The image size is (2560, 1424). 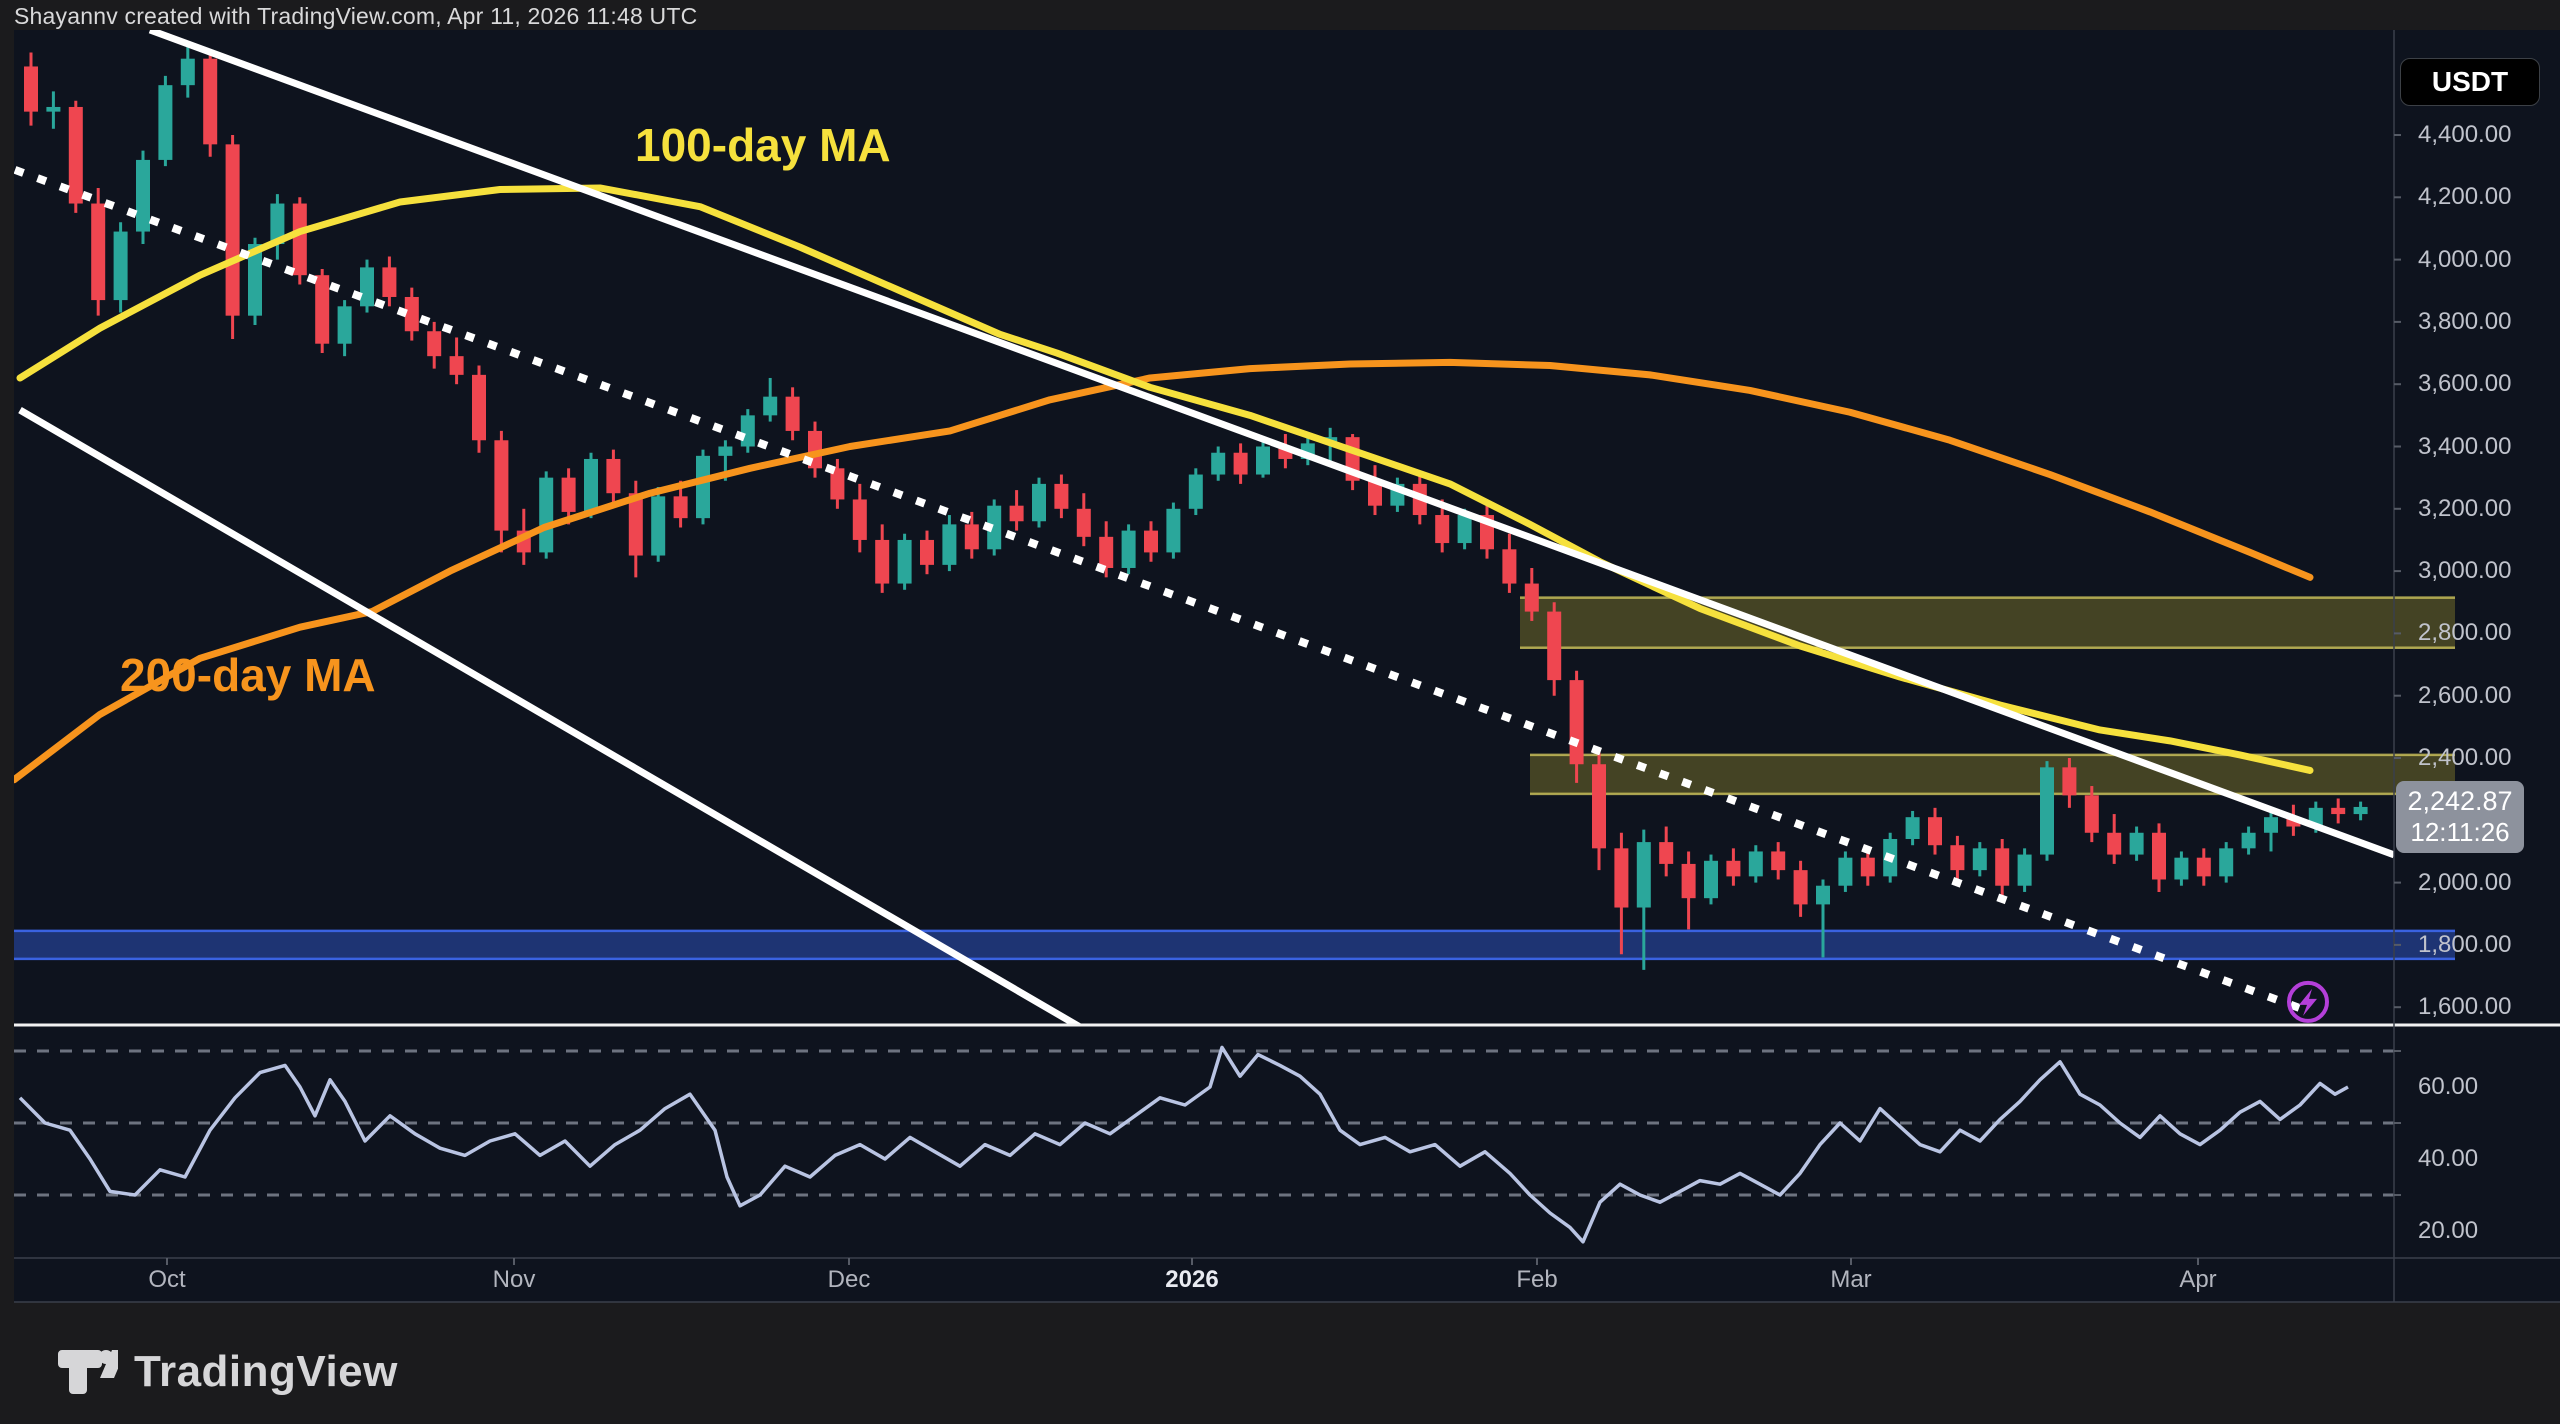 What do you see at coordinates (2465, 259) in the screenshot?
I see `price-tick-label: 4,000.00` at bounding box center [2465, 259].